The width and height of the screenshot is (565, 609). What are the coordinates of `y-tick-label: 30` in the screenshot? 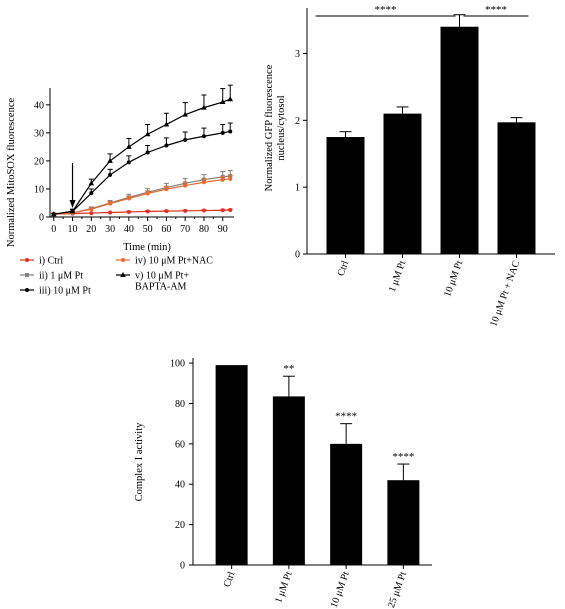 It's located at (39, 133).